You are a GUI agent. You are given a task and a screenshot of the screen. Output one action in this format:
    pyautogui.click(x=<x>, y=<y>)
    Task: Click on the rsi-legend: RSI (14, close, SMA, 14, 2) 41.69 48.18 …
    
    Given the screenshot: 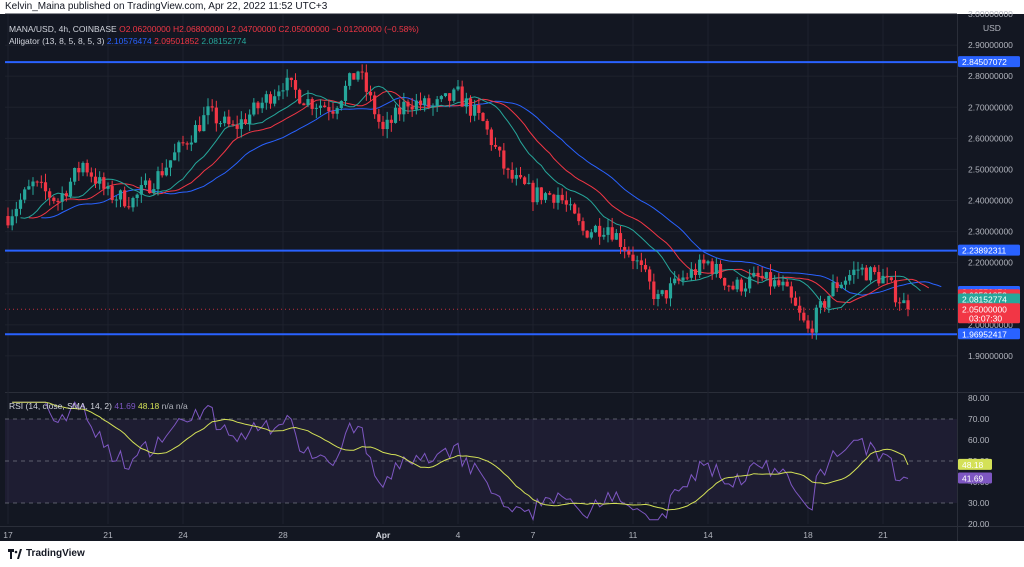 What is the action you would take?
    pyautogui.click(x=98, y=406)
    